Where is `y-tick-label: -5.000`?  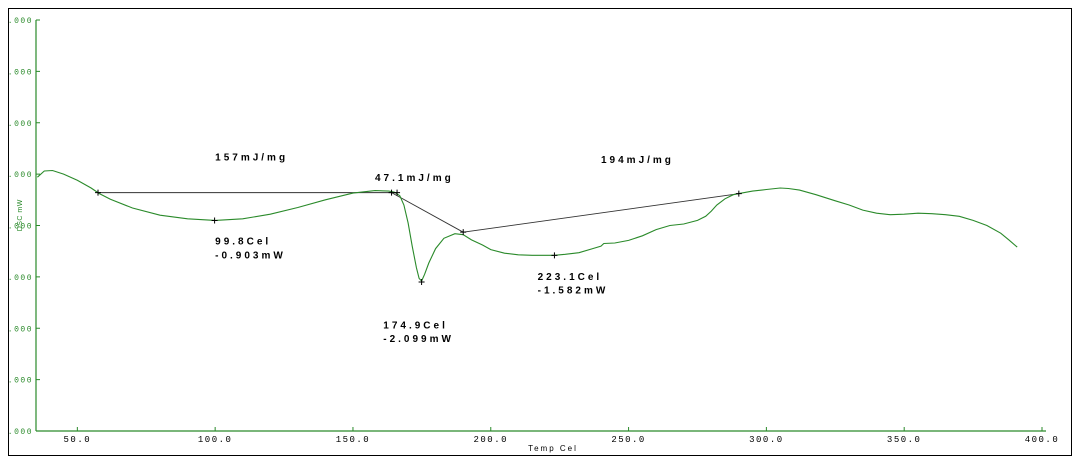 y-tick-label: -5.000 is located at coordinates (21, 432).